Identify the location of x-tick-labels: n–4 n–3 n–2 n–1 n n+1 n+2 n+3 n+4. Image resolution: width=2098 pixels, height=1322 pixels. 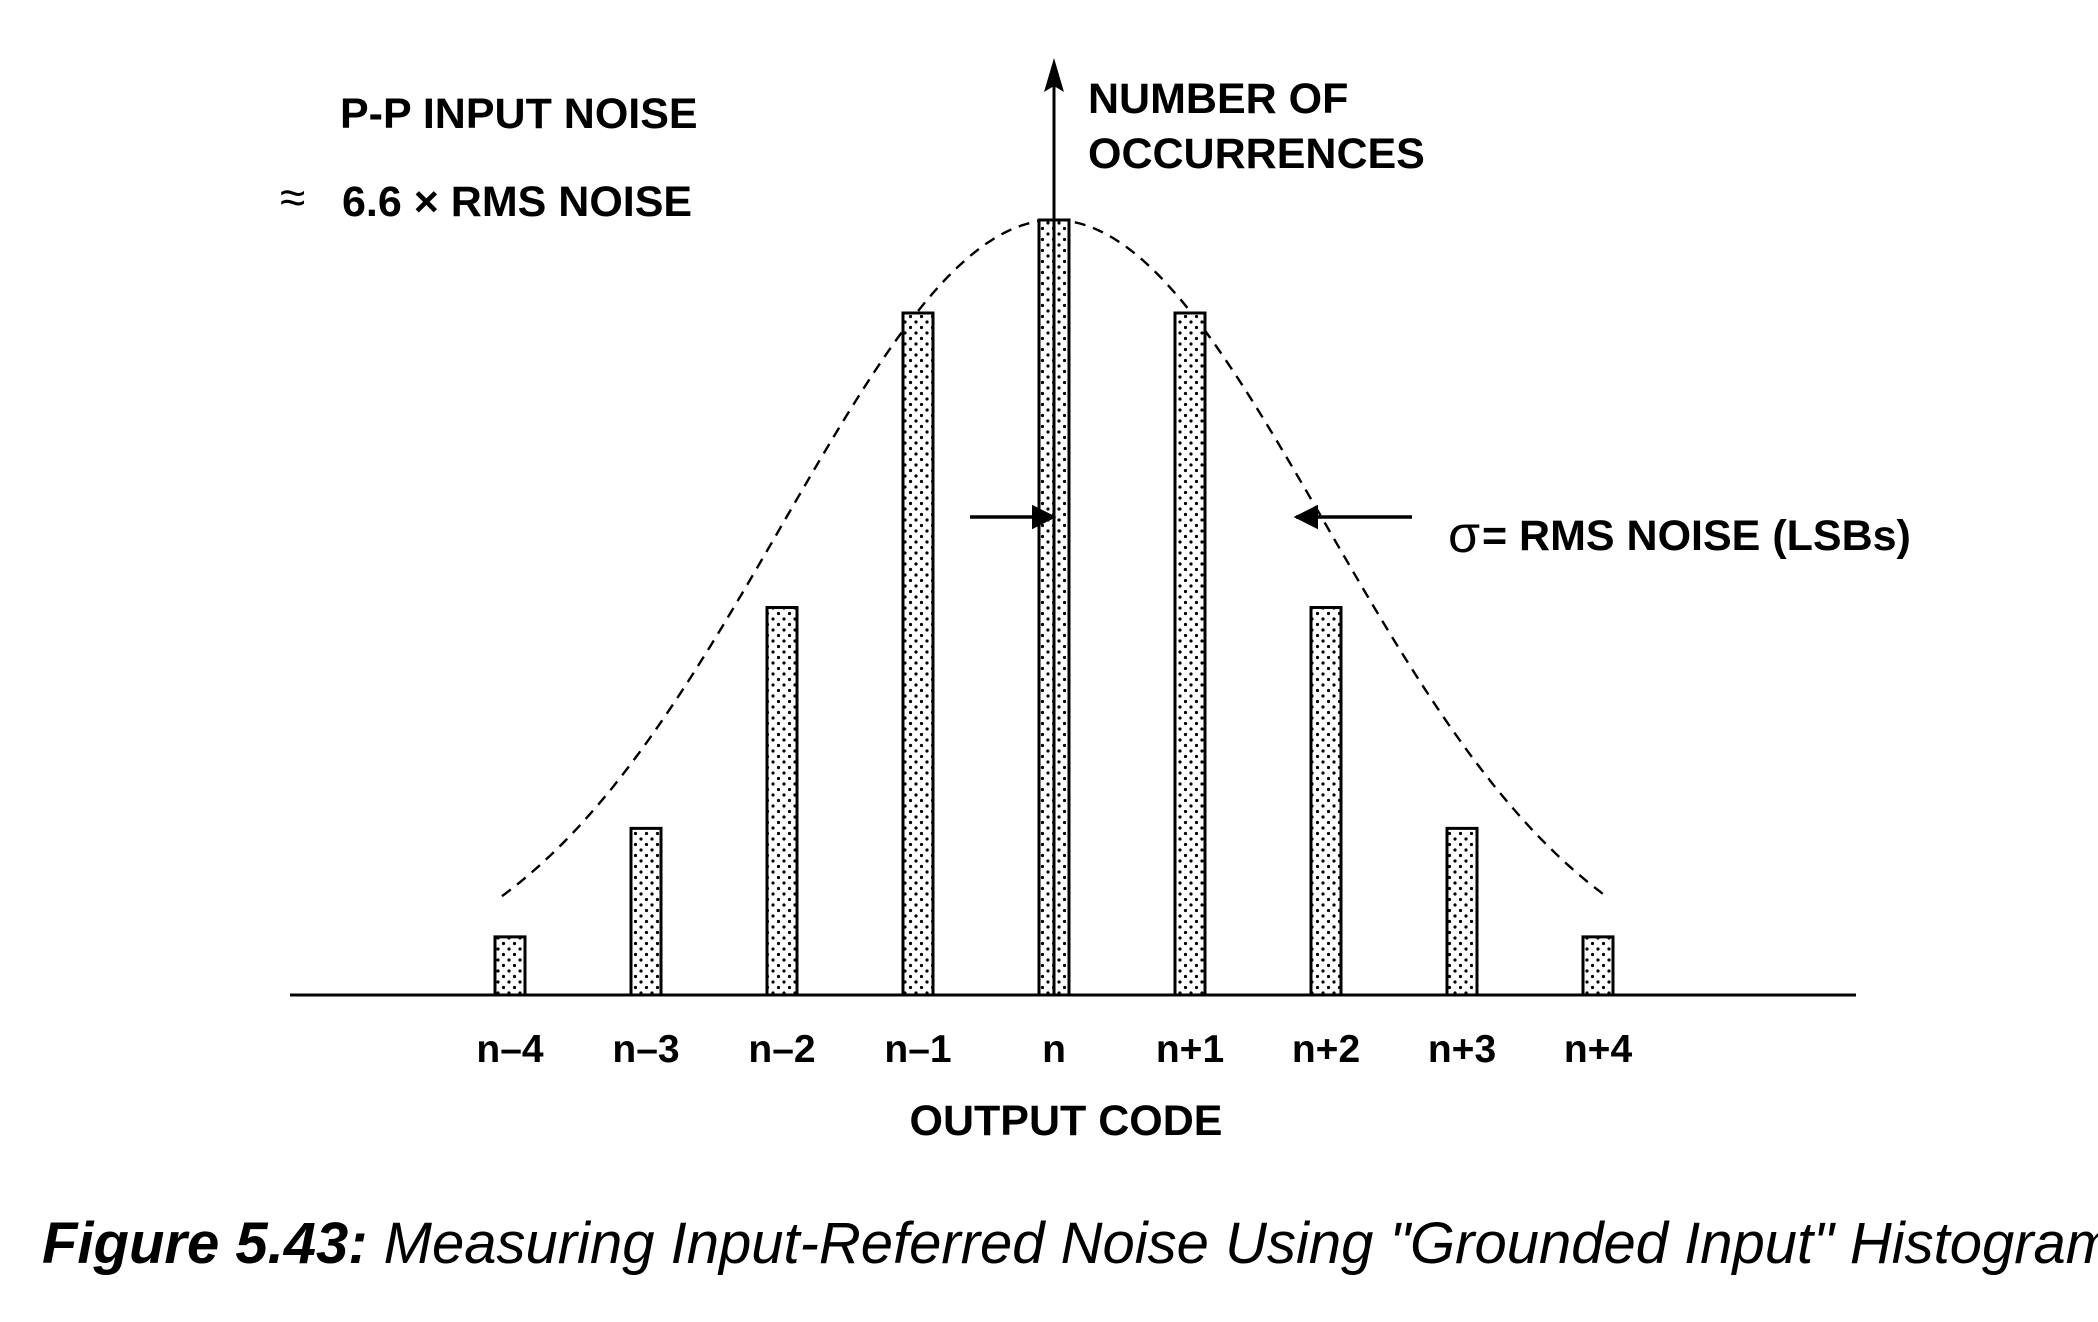
(1054, 1049).